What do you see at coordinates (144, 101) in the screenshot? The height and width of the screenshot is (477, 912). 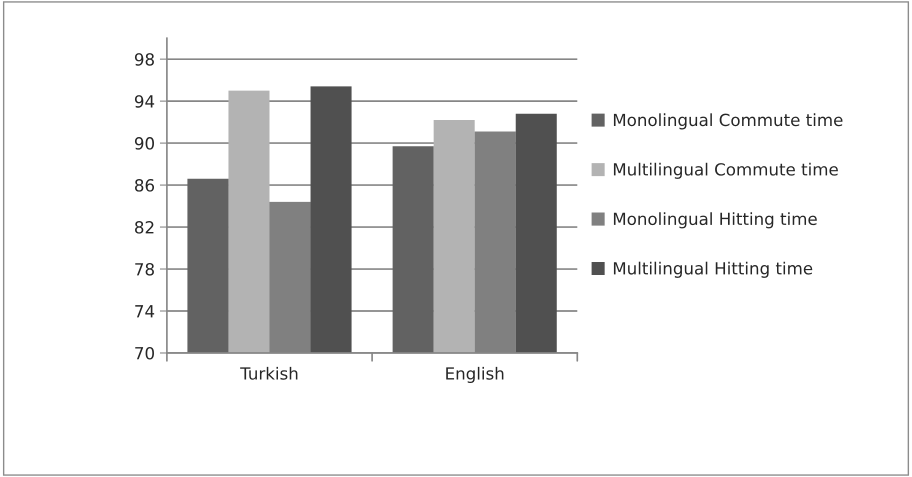 I see `y-tick-label: 94` at bounding box center [144, 101].